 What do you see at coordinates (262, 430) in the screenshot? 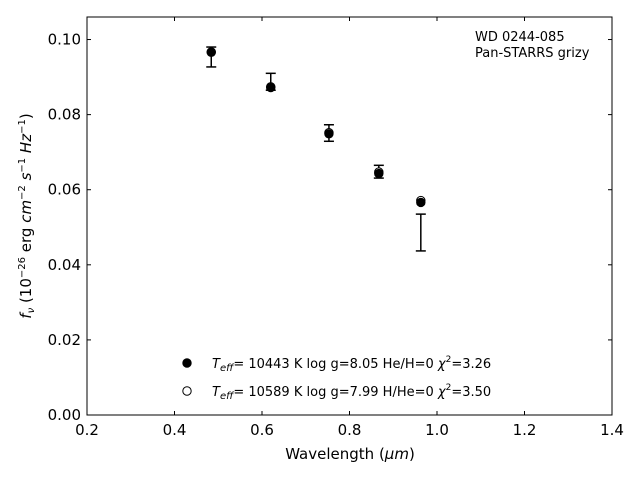
I see `x-tick-label: 0.6` at bounding box center [262, 430].